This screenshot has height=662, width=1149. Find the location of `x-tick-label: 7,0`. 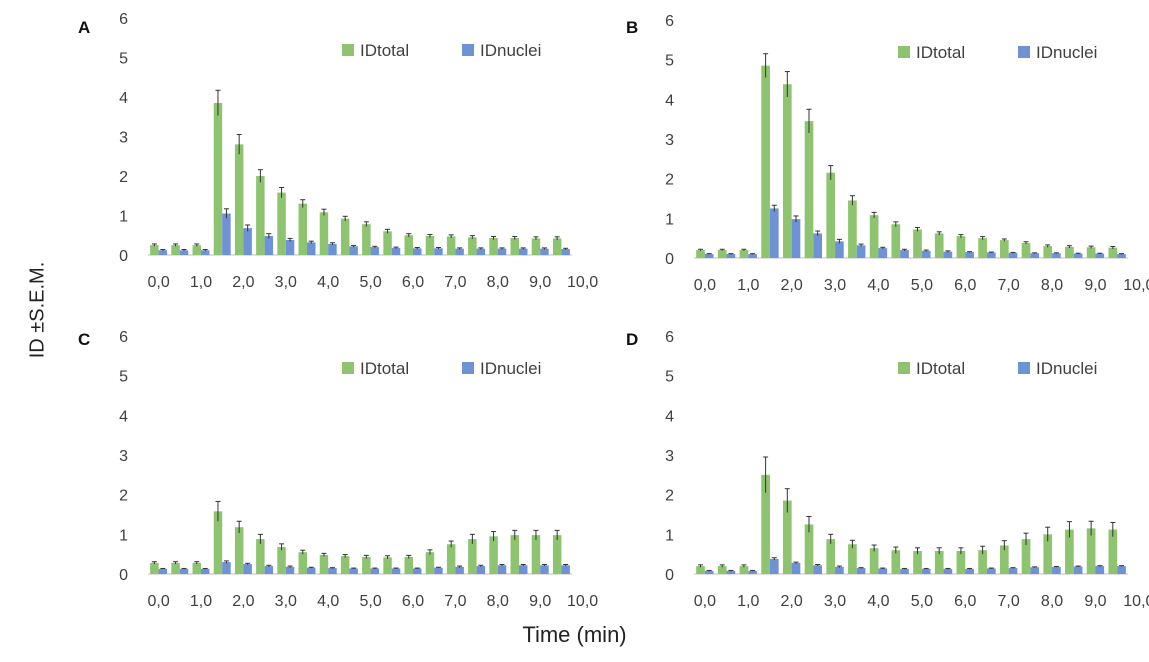

x-tick-label: 7,0 is located at coordinates (1009, 285).